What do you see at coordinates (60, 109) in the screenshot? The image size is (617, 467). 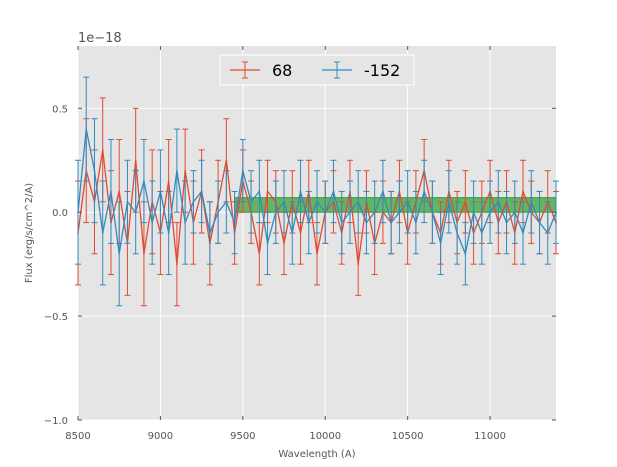 I see `y-tick-label: 0.5` at bounding box center [60, 109].